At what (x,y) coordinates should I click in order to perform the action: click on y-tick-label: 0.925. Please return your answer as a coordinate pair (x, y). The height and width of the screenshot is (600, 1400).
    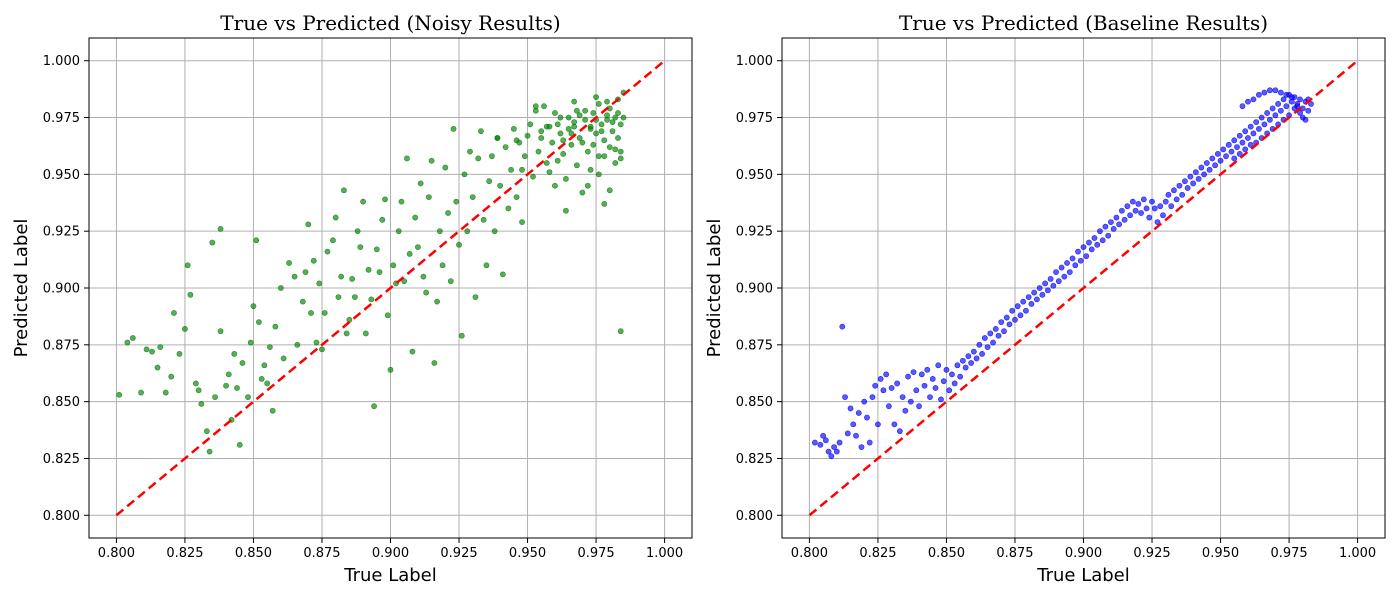
    Looking at the image, I should click on (754, 232).